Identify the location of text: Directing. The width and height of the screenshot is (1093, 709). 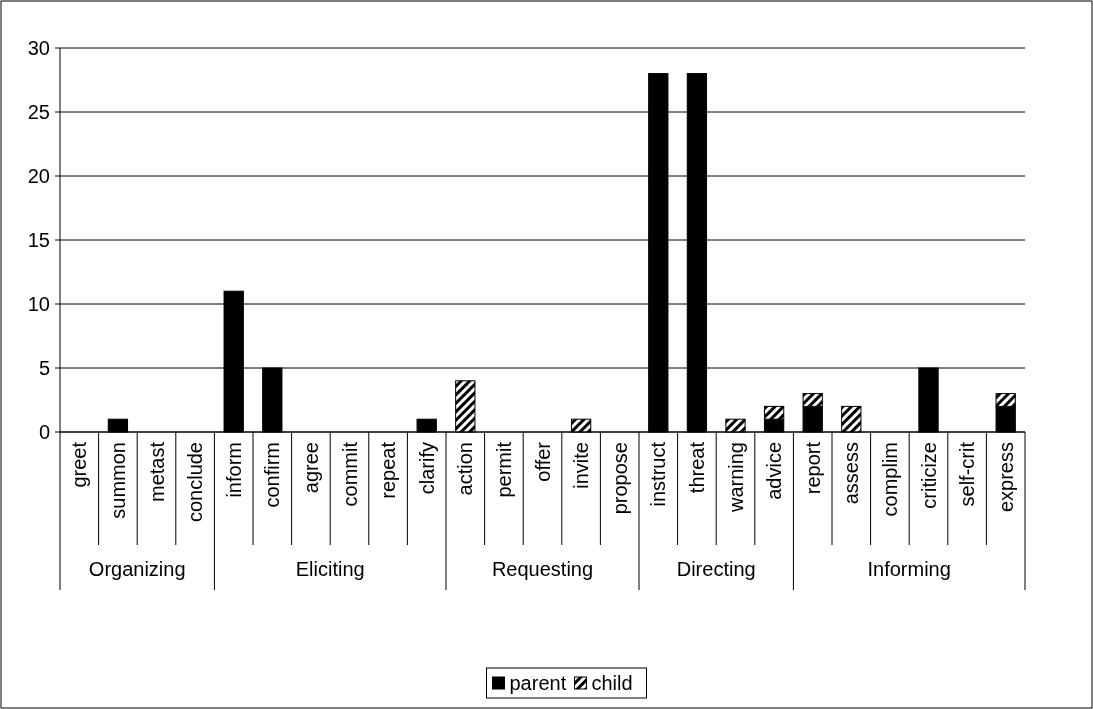
(716, 569).